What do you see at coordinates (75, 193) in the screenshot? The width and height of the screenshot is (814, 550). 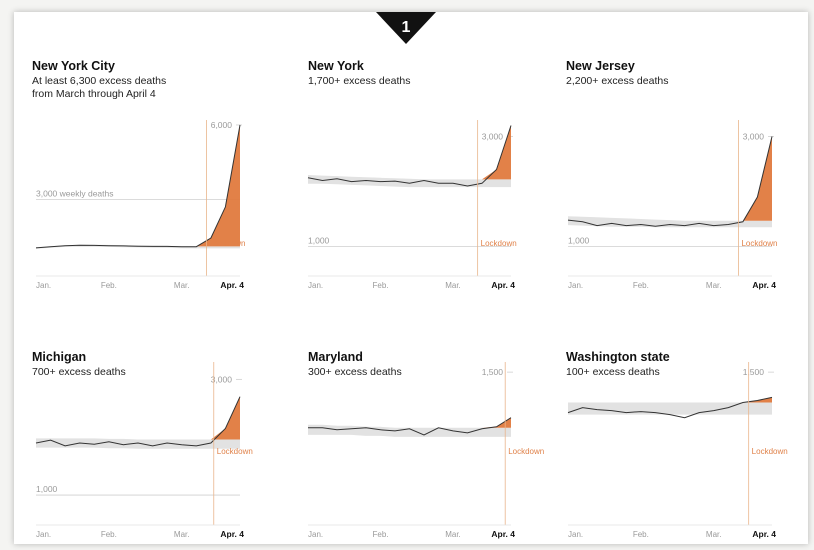 I see `ref-line-label: 3,000 weekly deaths` at bounding box center [75, 193].